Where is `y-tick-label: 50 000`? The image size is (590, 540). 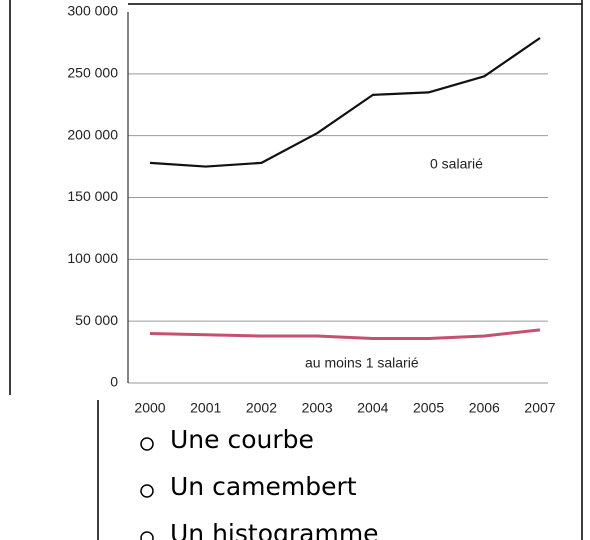
y-tick-label: 50 000 is located at coordinates (96, 320).